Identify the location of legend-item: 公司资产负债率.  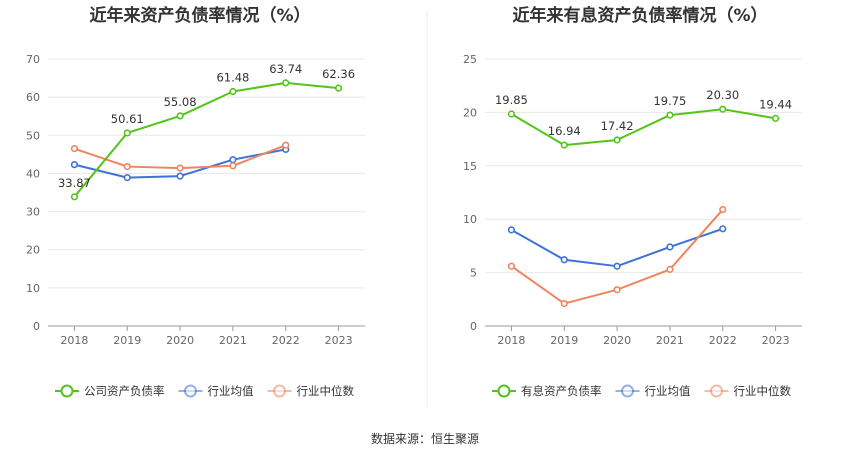
(110, 391).